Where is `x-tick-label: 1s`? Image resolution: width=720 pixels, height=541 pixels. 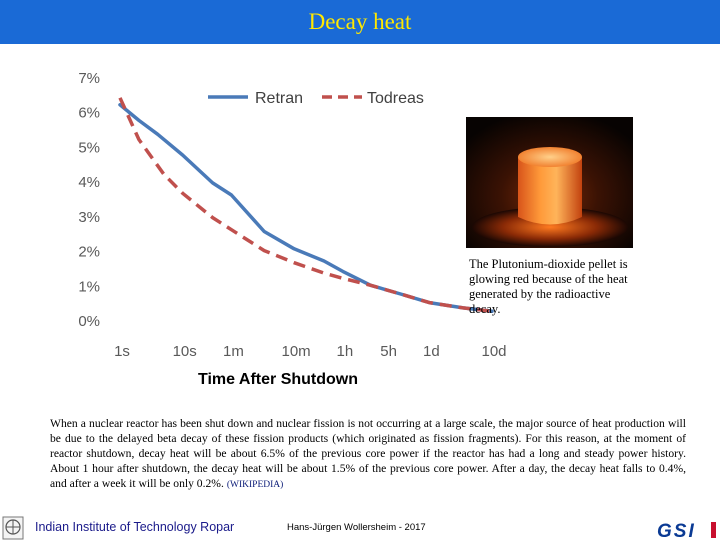 x-tick-label: 1s is located at coordinates (122, 351).